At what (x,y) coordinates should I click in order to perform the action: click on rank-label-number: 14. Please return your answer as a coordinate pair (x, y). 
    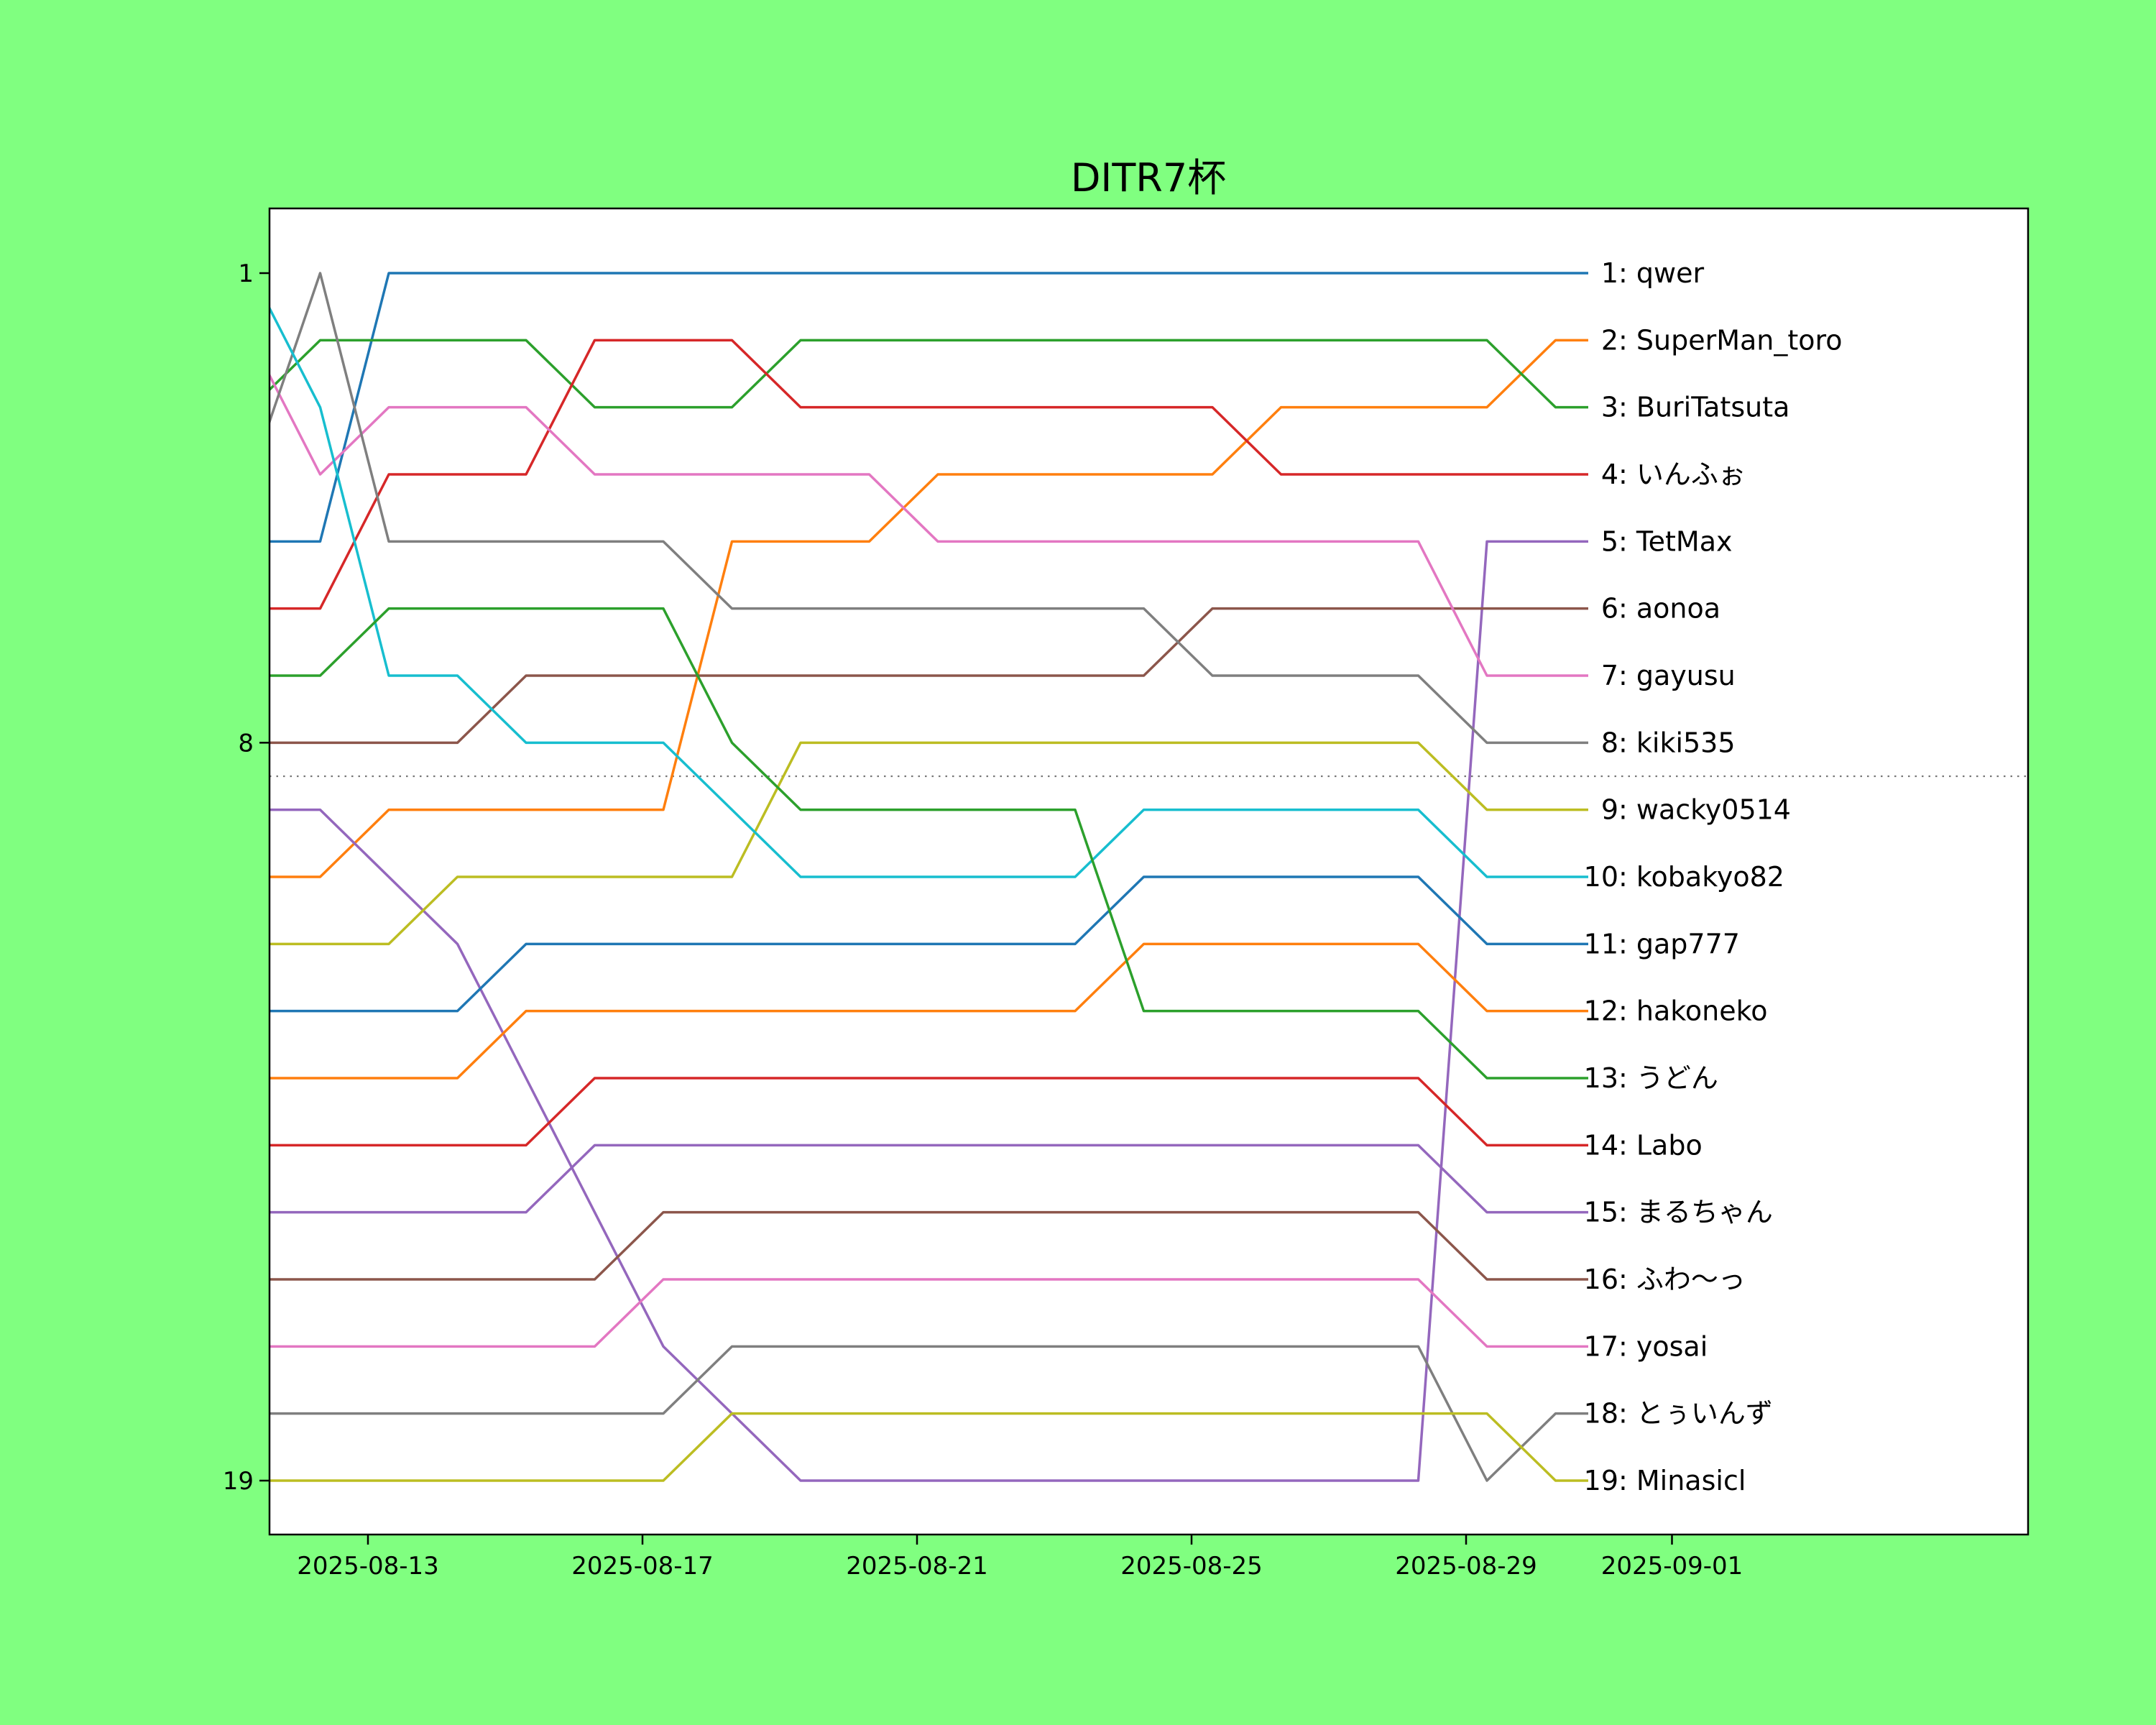
    Looking at the image, I should click on (1601, 1145).